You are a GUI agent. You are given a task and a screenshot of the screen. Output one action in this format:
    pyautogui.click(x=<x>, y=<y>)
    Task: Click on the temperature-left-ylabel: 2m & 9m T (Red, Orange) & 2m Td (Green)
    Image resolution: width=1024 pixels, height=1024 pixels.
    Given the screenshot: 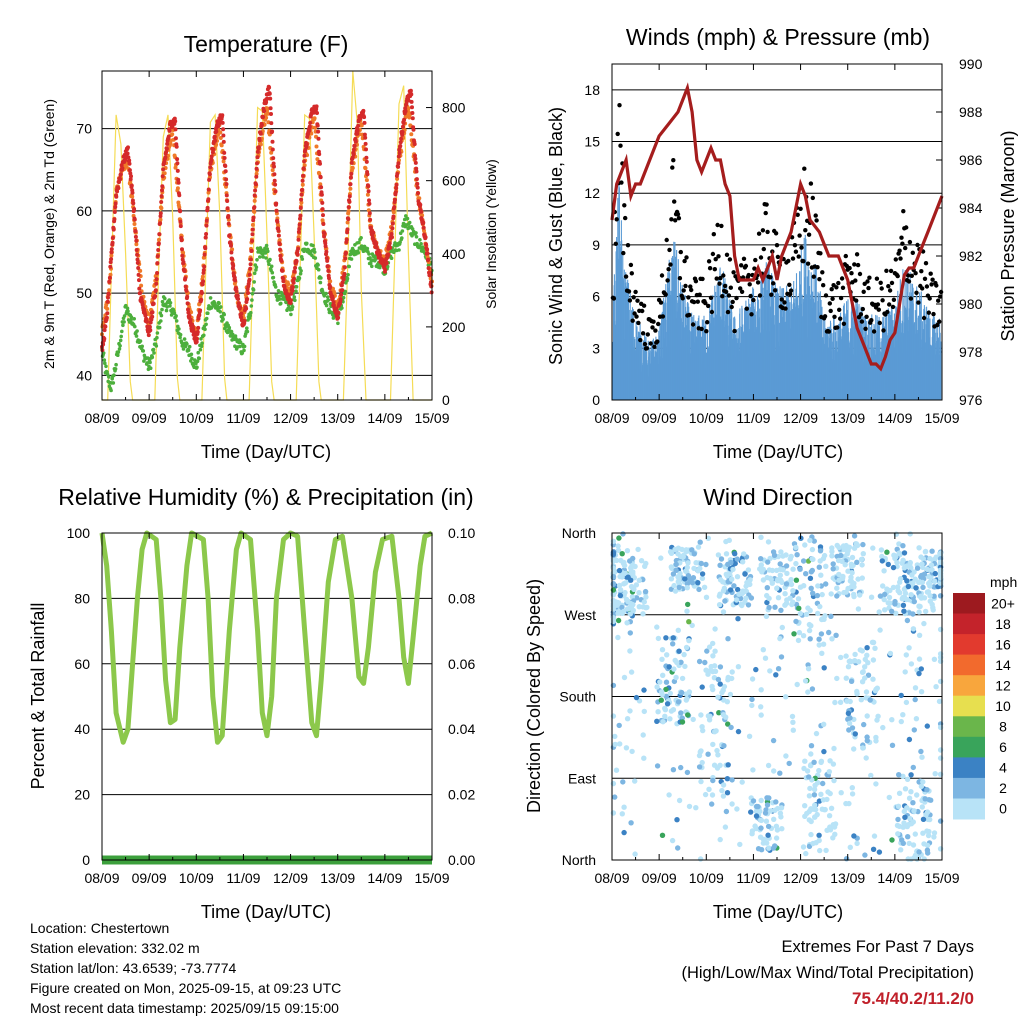 What is the action you would take?
    pyautogui.click(x=49, y=234)
    